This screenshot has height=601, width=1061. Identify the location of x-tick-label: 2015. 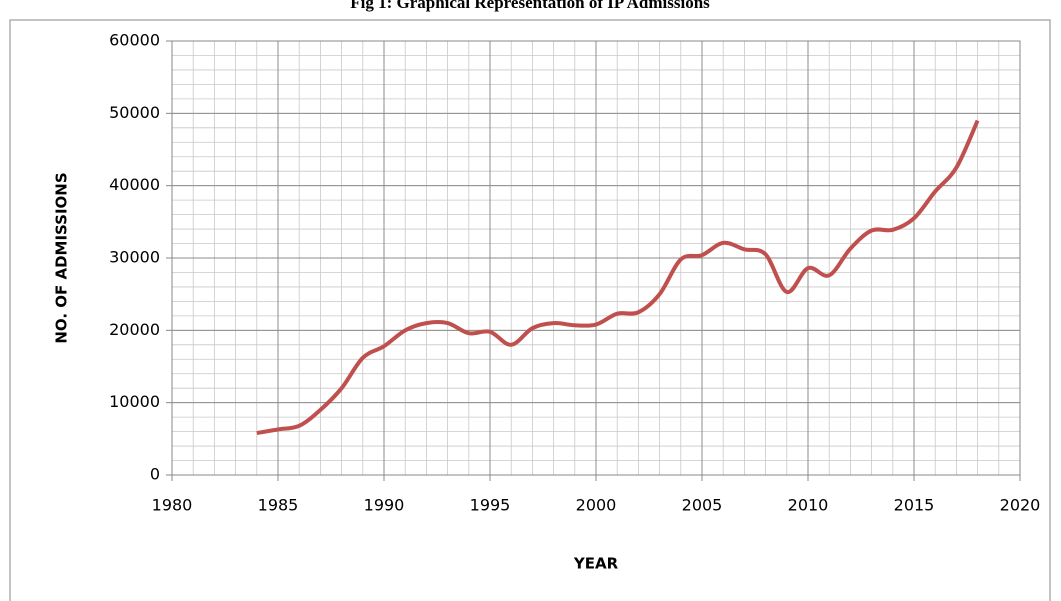
(914, 505).